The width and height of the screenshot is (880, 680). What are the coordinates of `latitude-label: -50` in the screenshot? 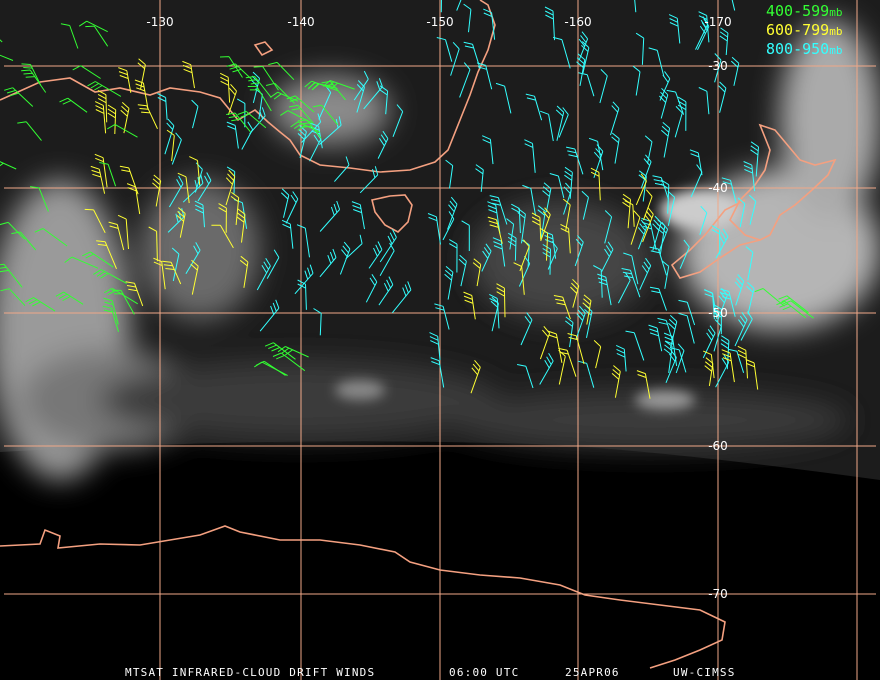 It's located at (718, 313).